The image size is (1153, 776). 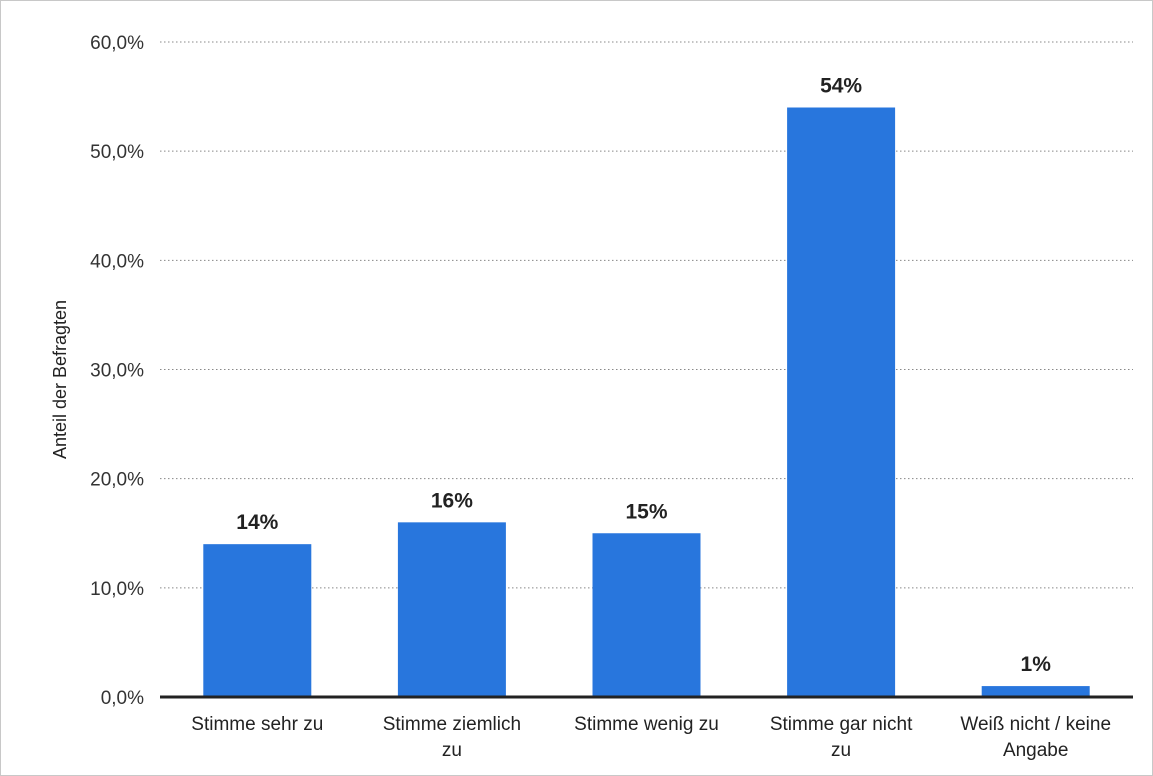 I want to click on x-category-label: Stimme ziemlich zu, so click(x=452, y=737).